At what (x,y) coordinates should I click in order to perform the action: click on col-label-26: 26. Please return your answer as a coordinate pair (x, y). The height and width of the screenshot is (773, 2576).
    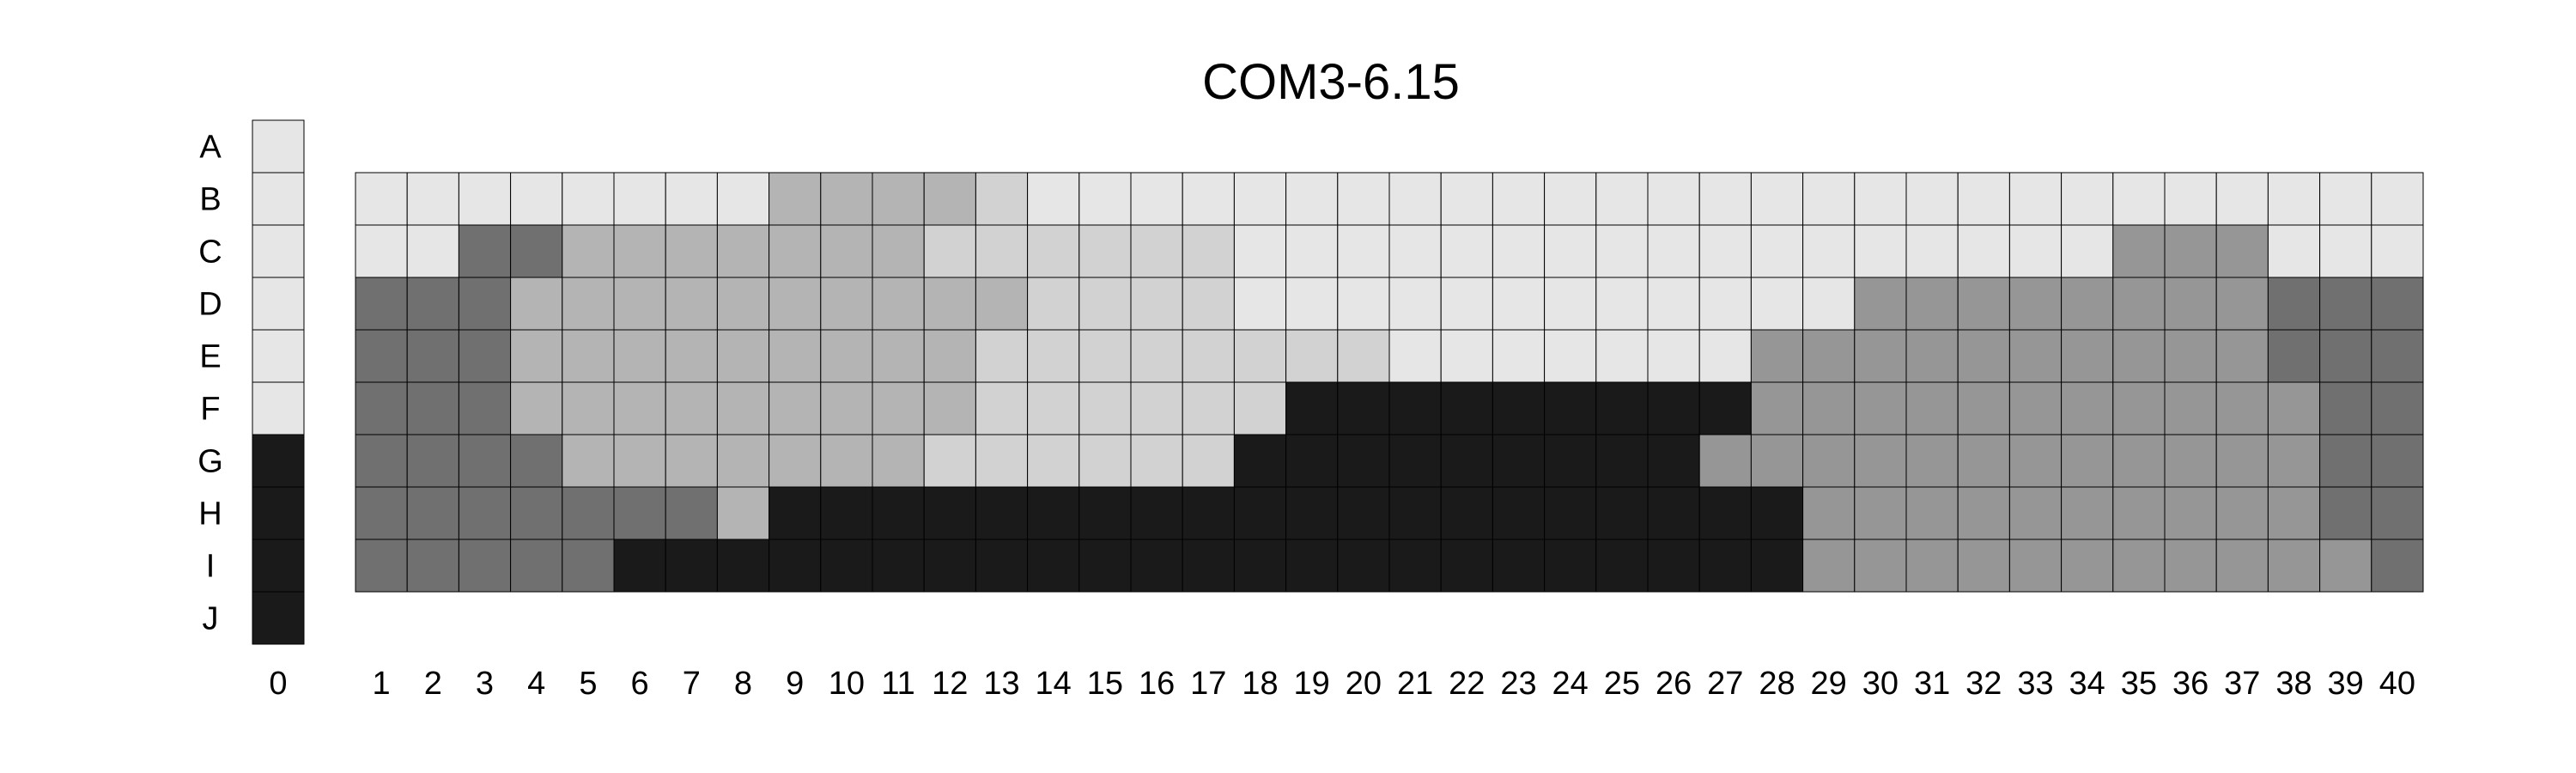
    Looking at the image, I should click on (1674, 684).